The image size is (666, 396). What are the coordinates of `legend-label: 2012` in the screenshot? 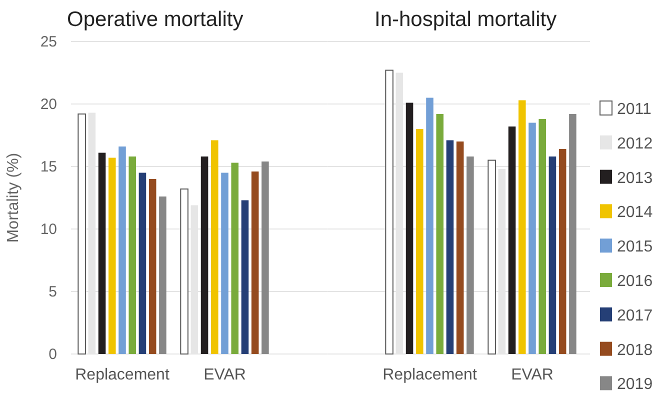 It's located at (635, 143).